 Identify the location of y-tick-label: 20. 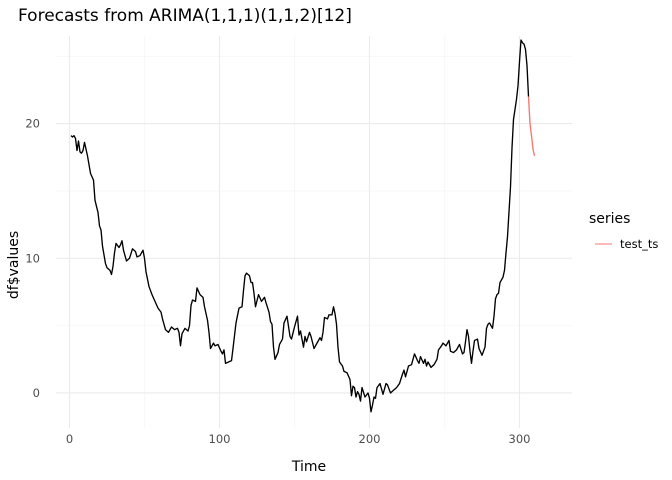
(32, 124).